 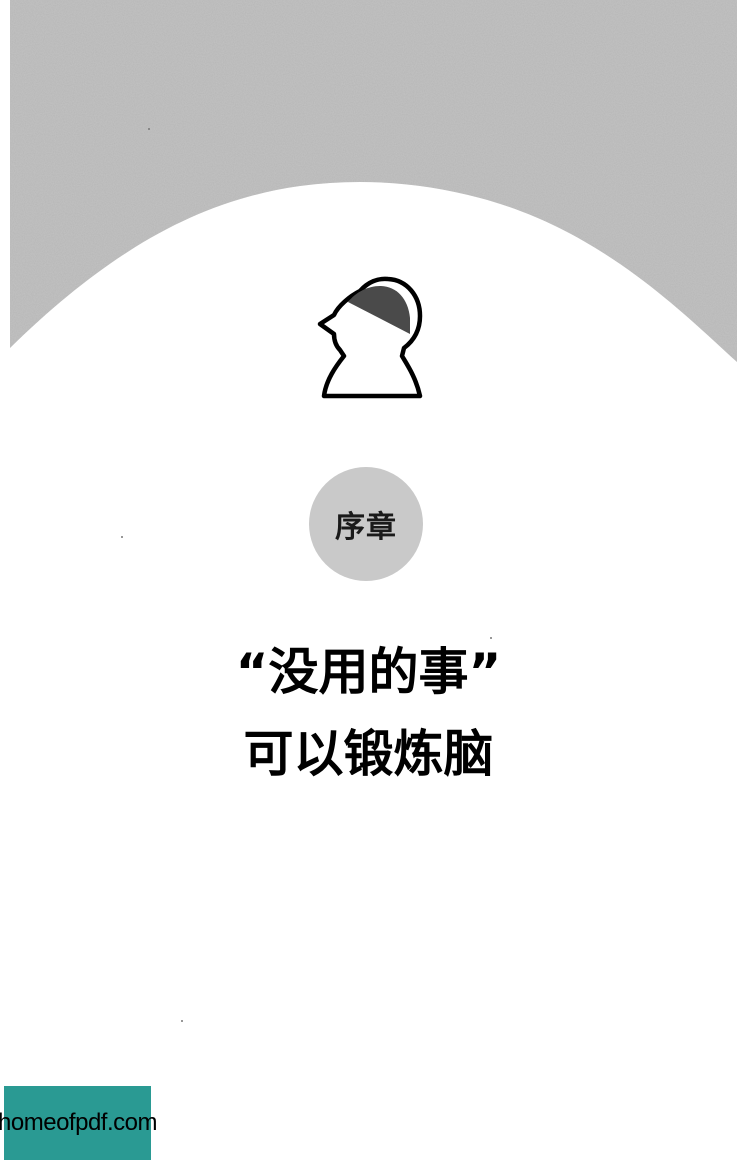 What do you see at coordinates (368, 754) in the screenshot?
I see `chapter-title-line-2: 可以锻炼脑` at bounding box center [368, 754].